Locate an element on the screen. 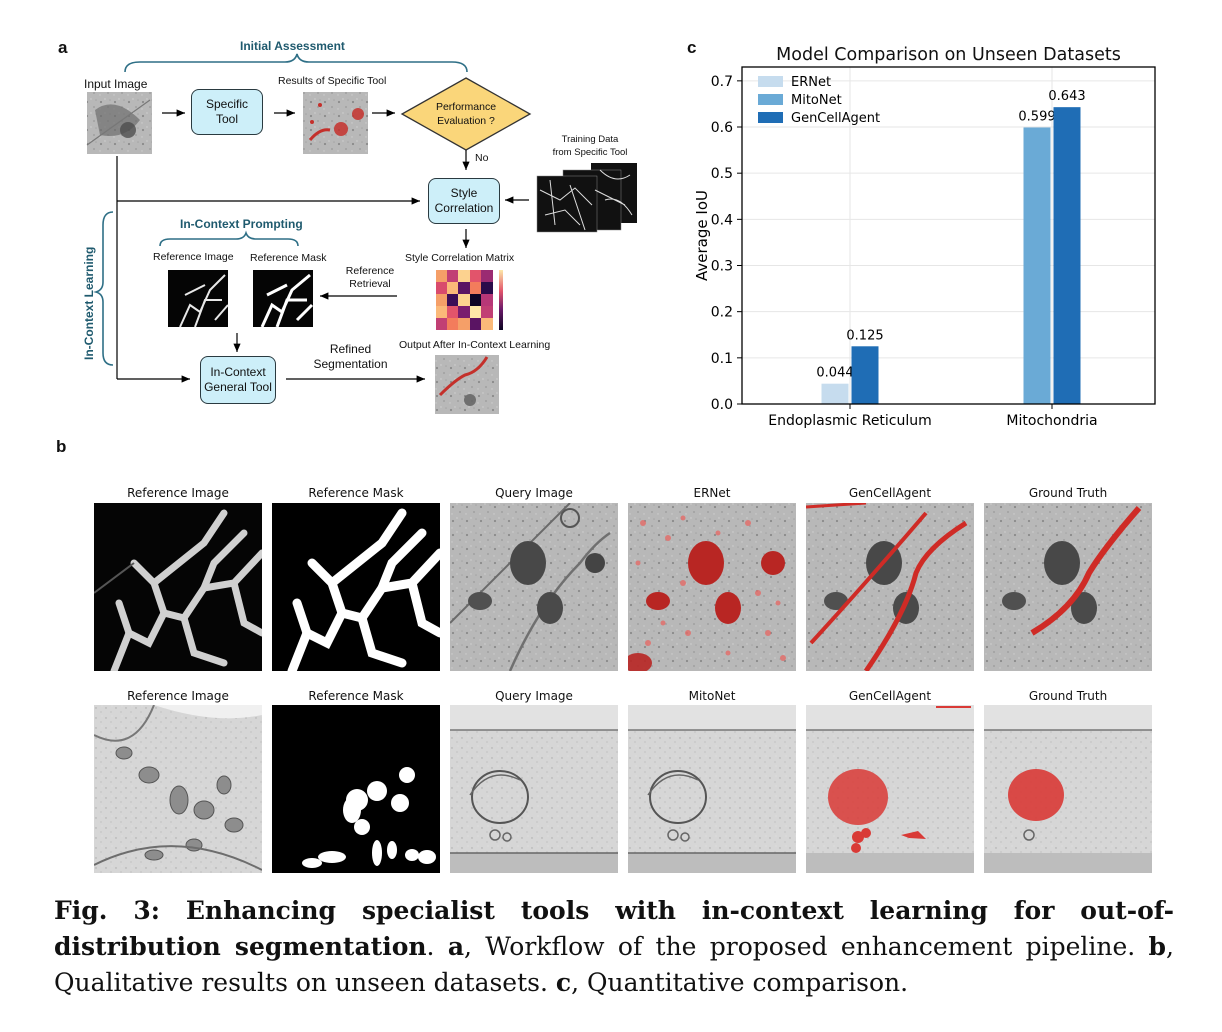  r1-title-query: Query Image is located at coordinates (534, 493).